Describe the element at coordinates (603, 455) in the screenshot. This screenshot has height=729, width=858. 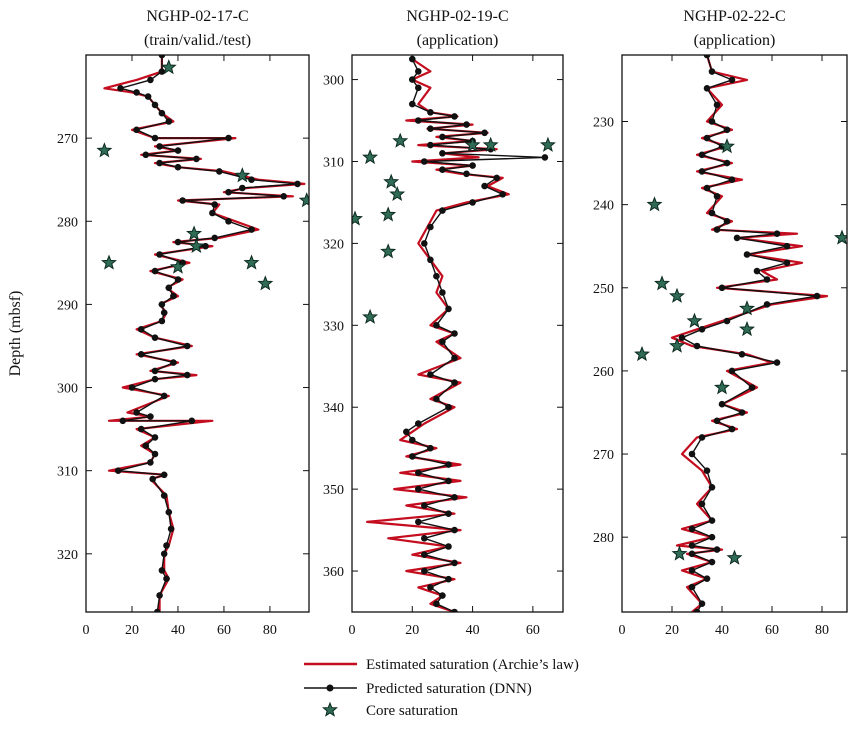
I see `y-tick-label: 270` at that location.